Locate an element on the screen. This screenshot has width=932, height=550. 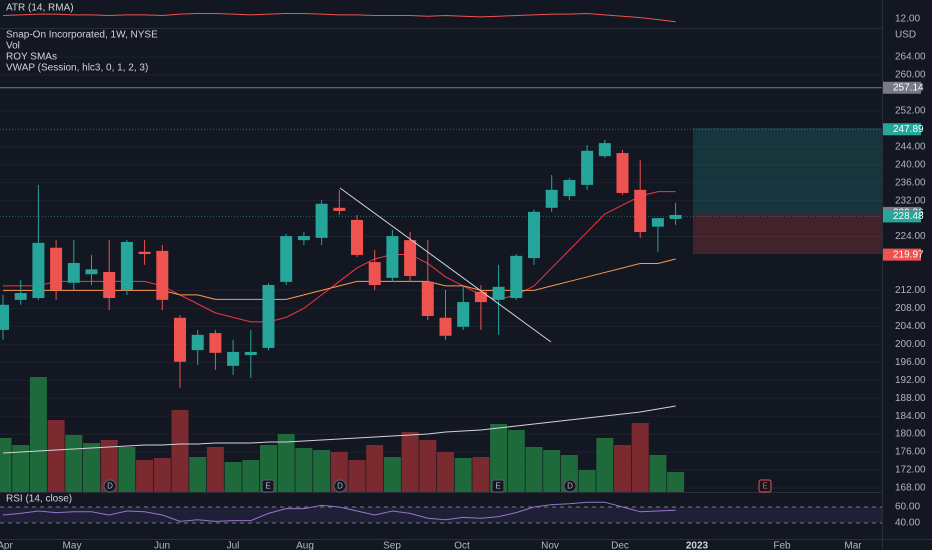
y-tick-label: 168.00 is located at coordinates (910, 488).